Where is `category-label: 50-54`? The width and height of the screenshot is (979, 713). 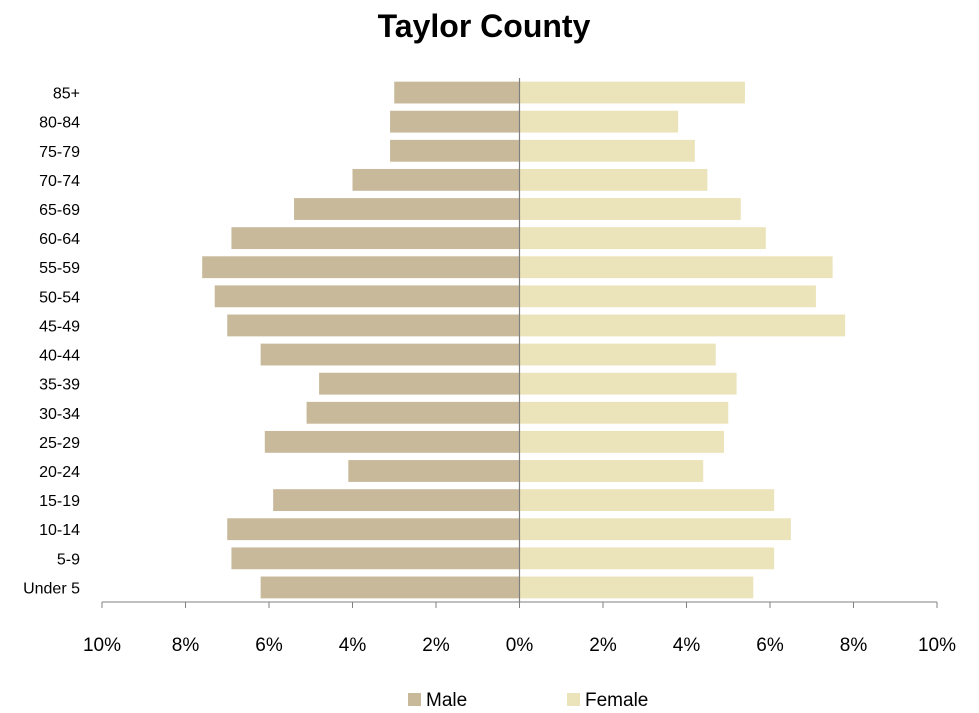 category-label: 50-54 is located at coordinates (59, 297).